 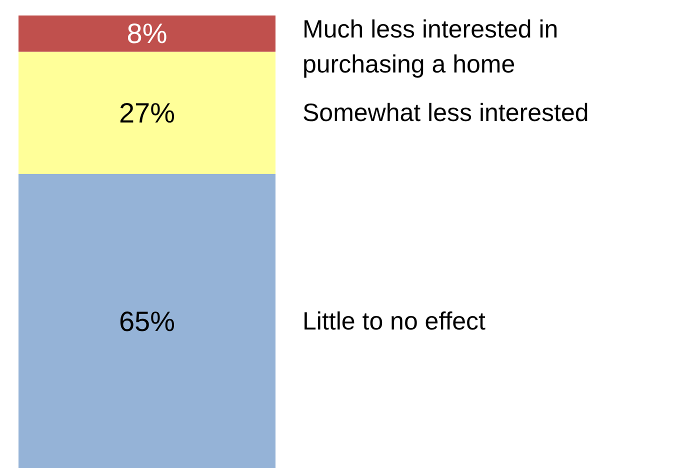 I want to click on data-label: 65%, so click(x=147, y=321).